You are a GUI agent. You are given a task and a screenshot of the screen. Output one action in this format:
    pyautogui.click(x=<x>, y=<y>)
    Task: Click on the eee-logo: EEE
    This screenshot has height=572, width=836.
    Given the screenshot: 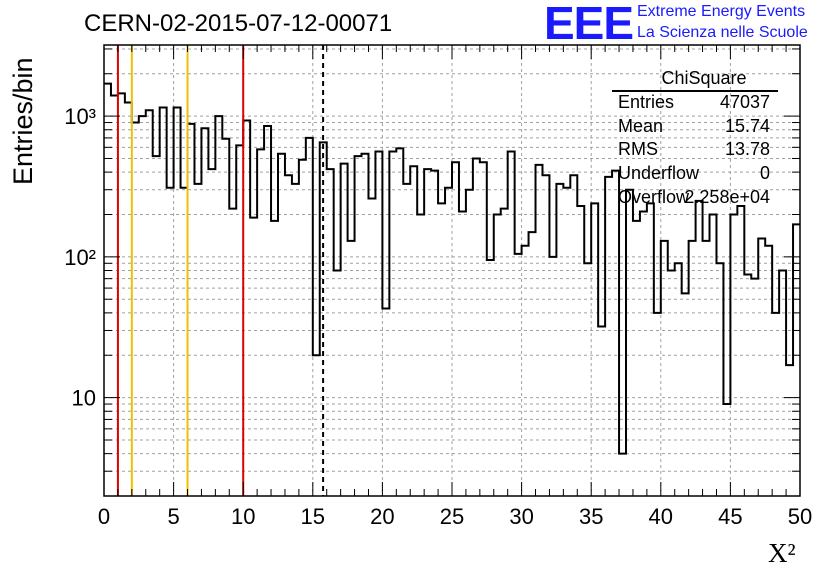 What is the action you would take?
    pyautogui.click(x=589, y=24)
    